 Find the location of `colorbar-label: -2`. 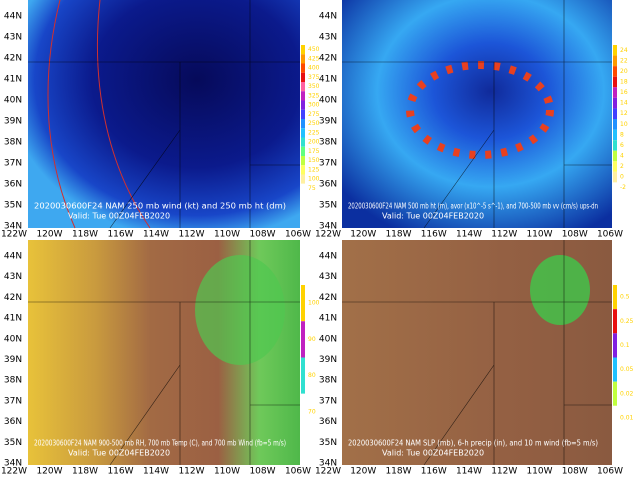

colorbar-label: -2 is located at coordinates (623, 187).